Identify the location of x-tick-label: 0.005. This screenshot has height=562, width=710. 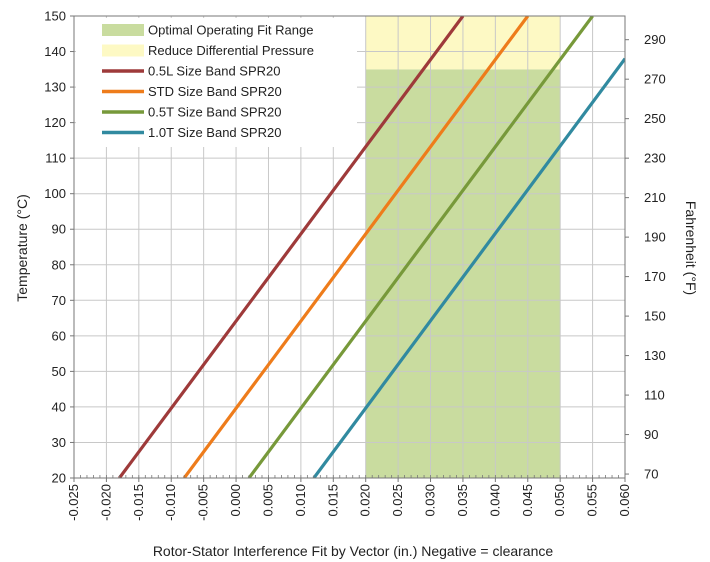
(267, 500).